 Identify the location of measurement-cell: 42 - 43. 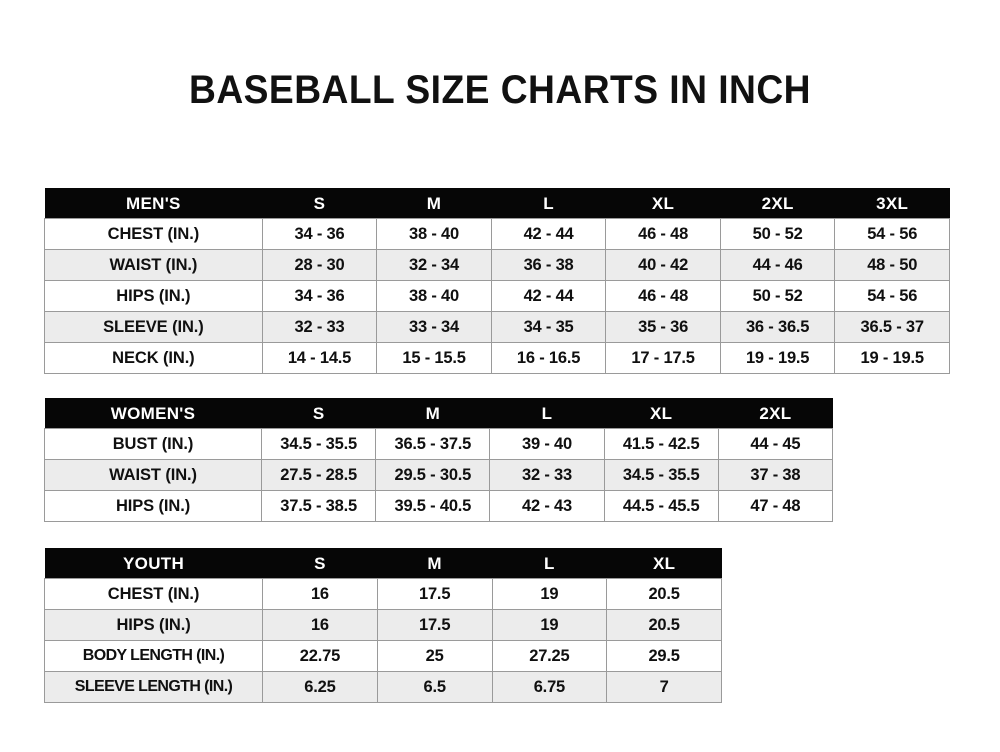
(547, 506).